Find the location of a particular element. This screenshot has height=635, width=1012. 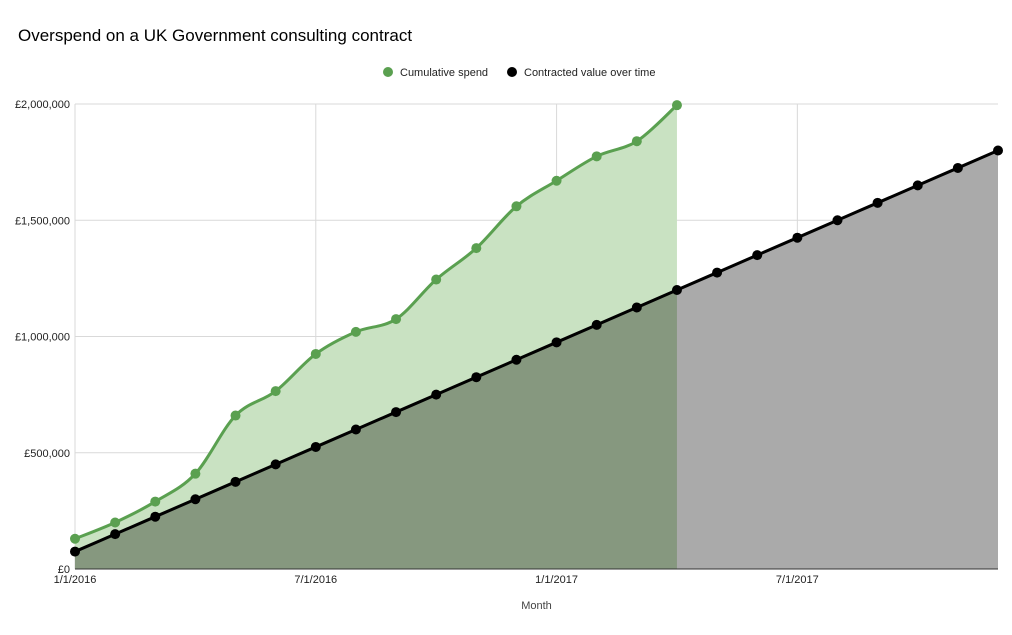

x-tick-label: 7/1/2016 is located at coordinates (315, 580).